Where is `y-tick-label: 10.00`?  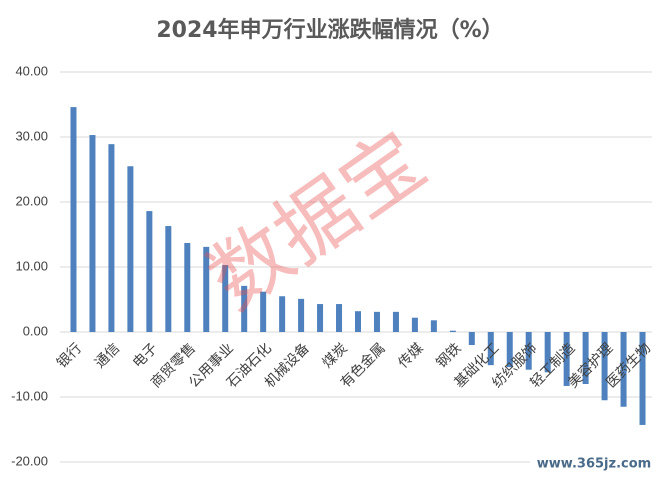
y-tick-label: 10.00 is located at coordinates (31, 265).